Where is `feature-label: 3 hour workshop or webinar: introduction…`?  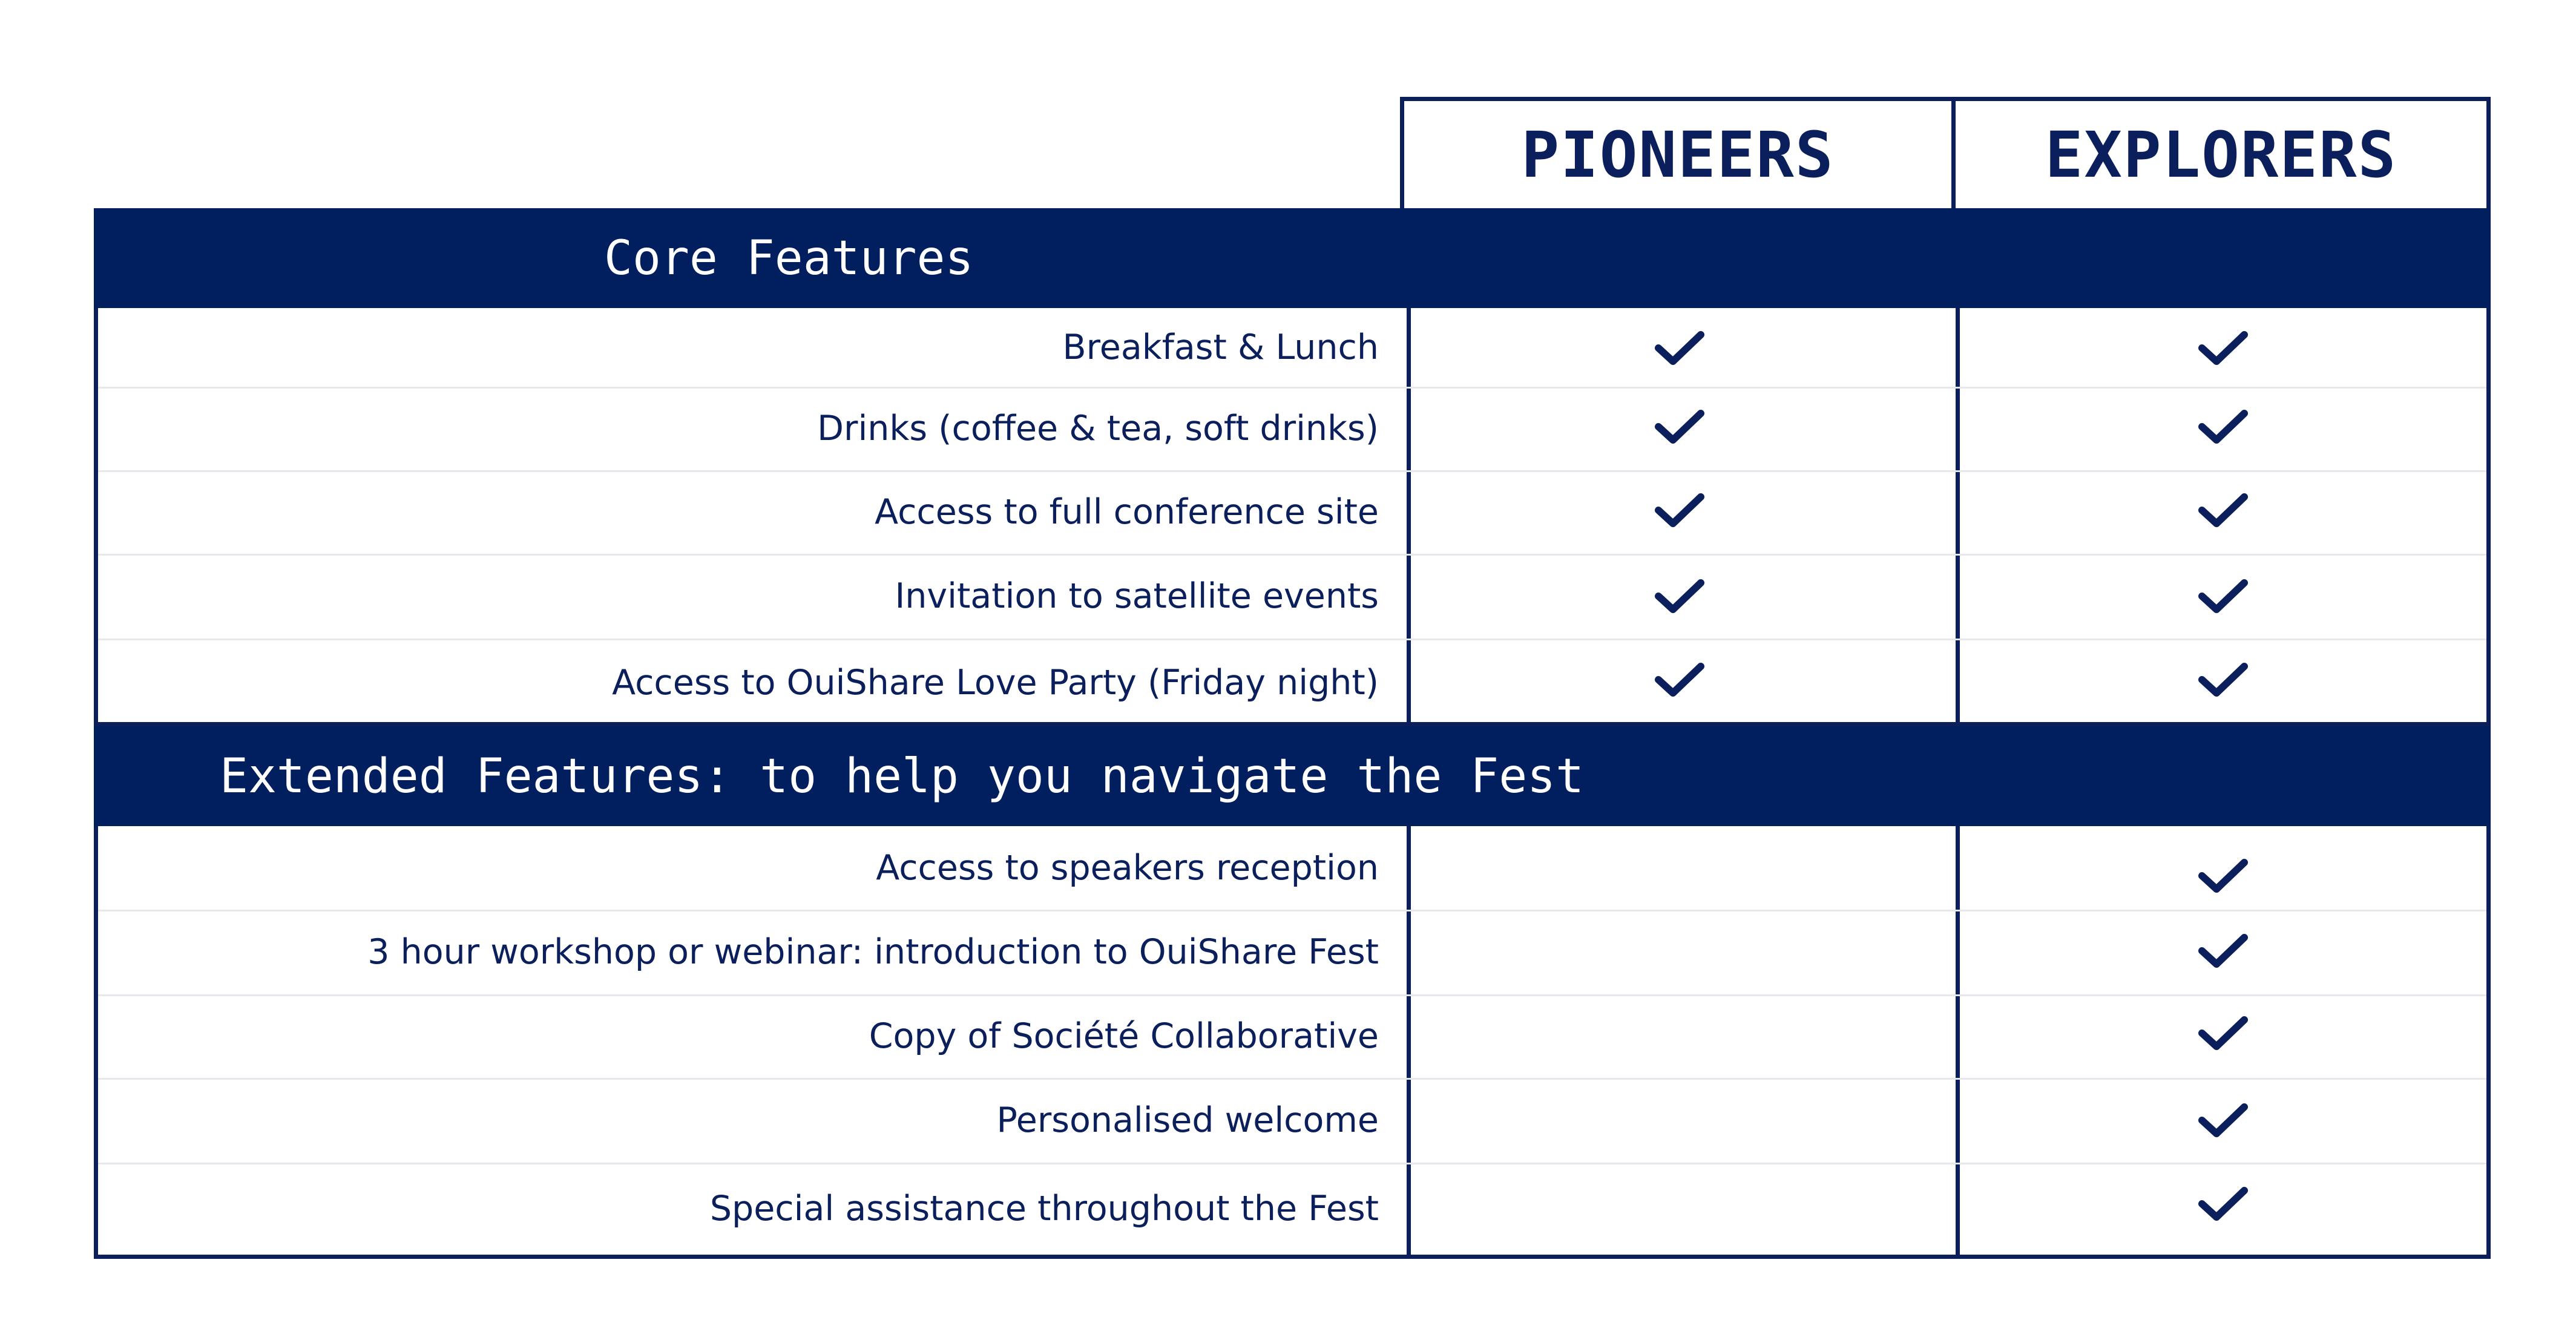 feature-label: 3 hour workshop or webinar: introduction… is located at coordinates (873, 952).